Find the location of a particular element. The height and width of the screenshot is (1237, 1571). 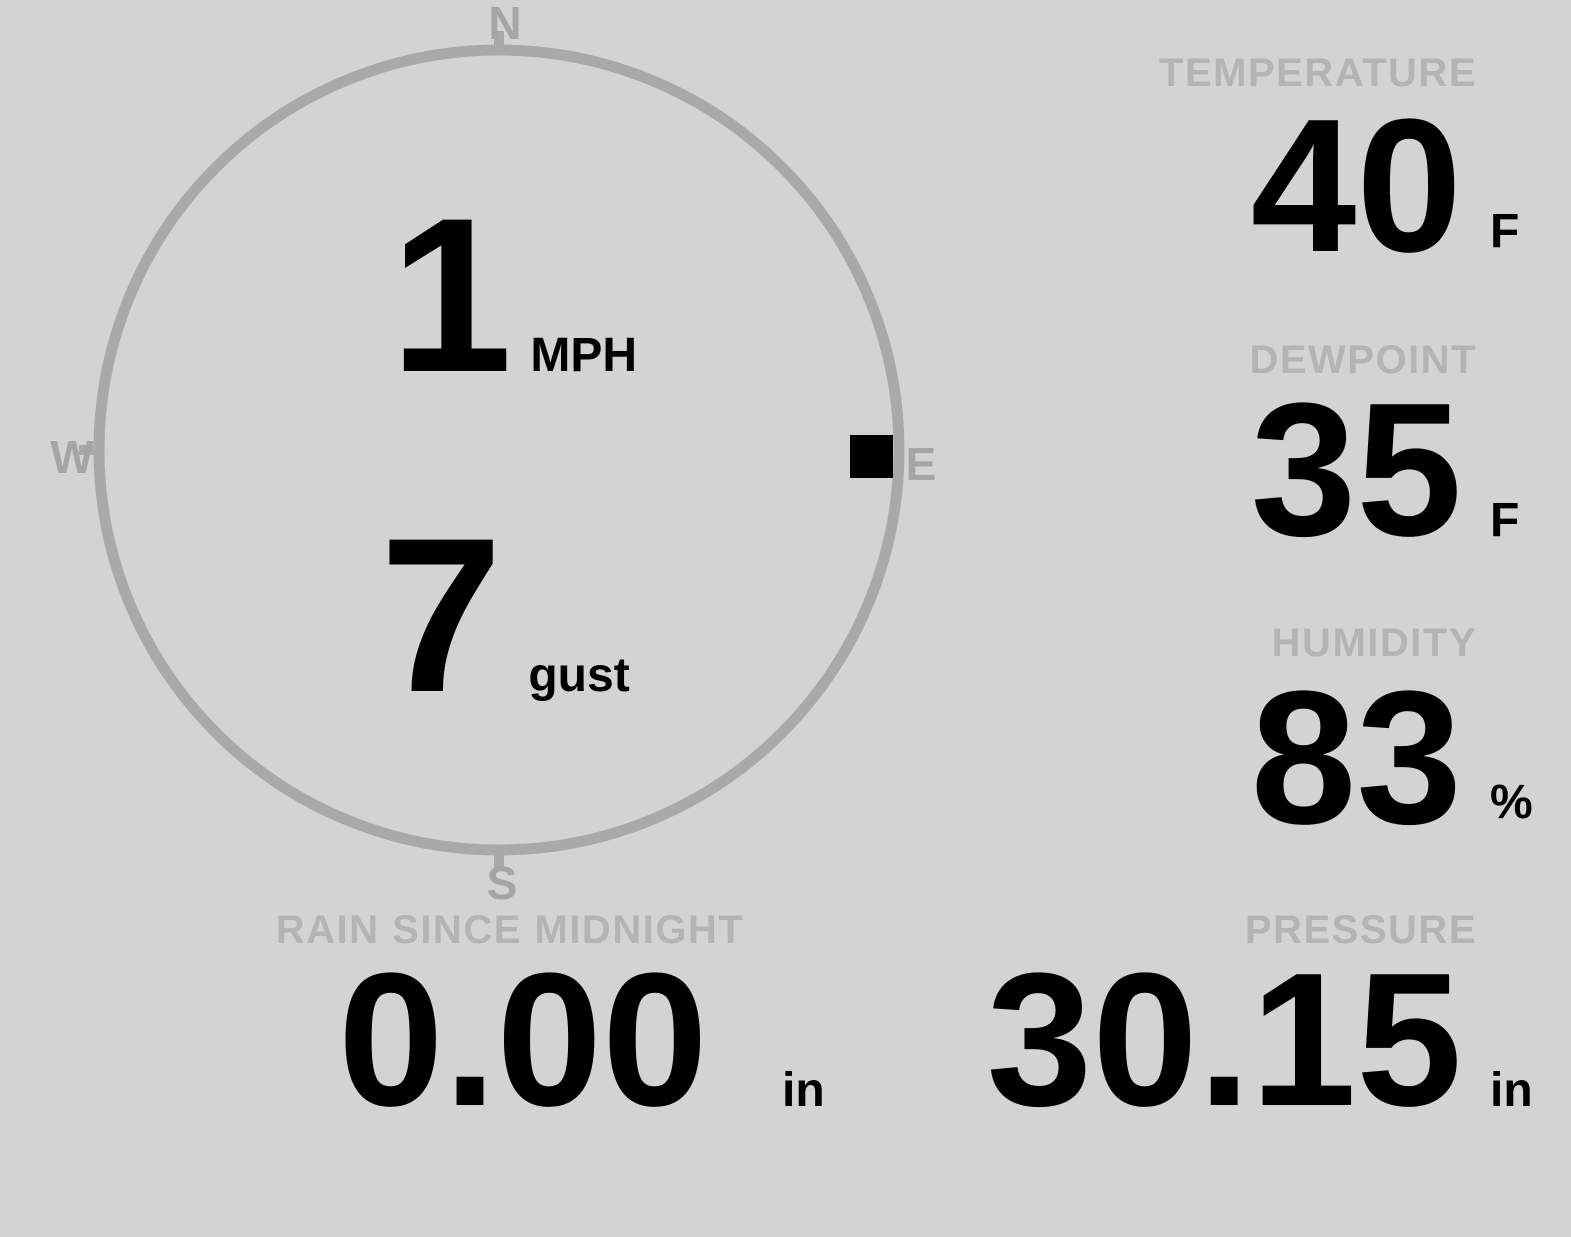

pressure-value: 30.15 is located at coordinates (1224, 1040).